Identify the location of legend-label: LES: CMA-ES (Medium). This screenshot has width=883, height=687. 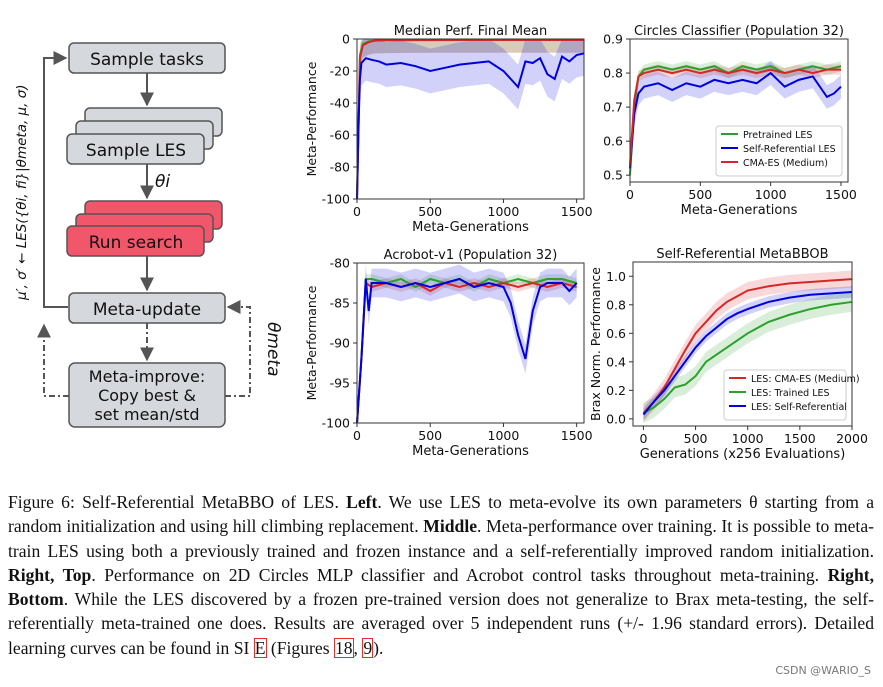
(805, 379).